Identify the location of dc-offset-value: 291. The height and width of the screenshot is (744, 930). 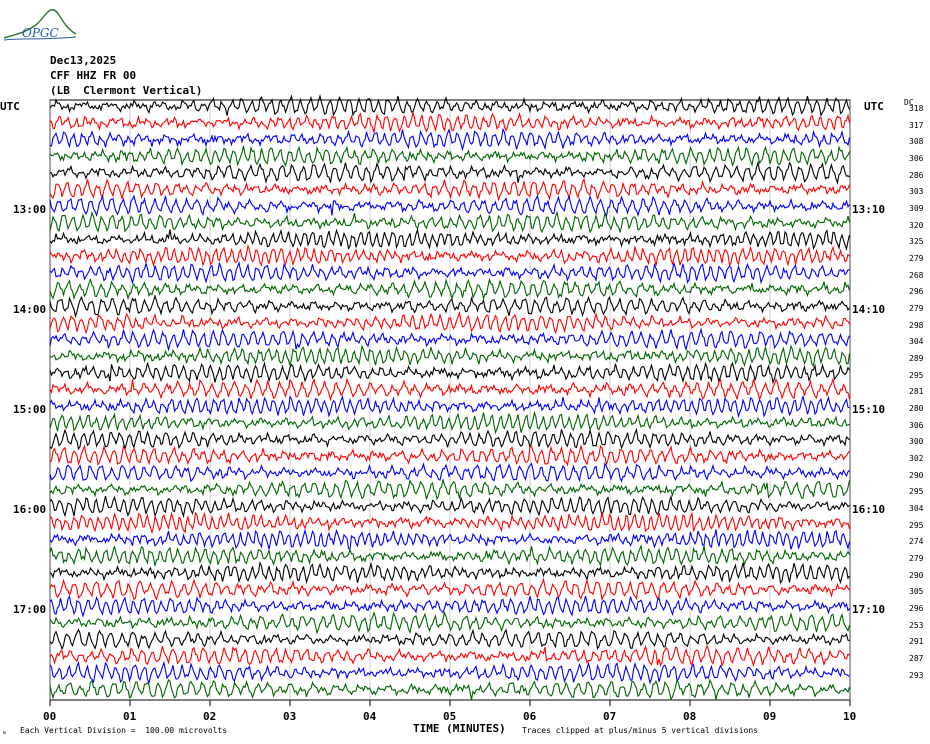
(916, 642).